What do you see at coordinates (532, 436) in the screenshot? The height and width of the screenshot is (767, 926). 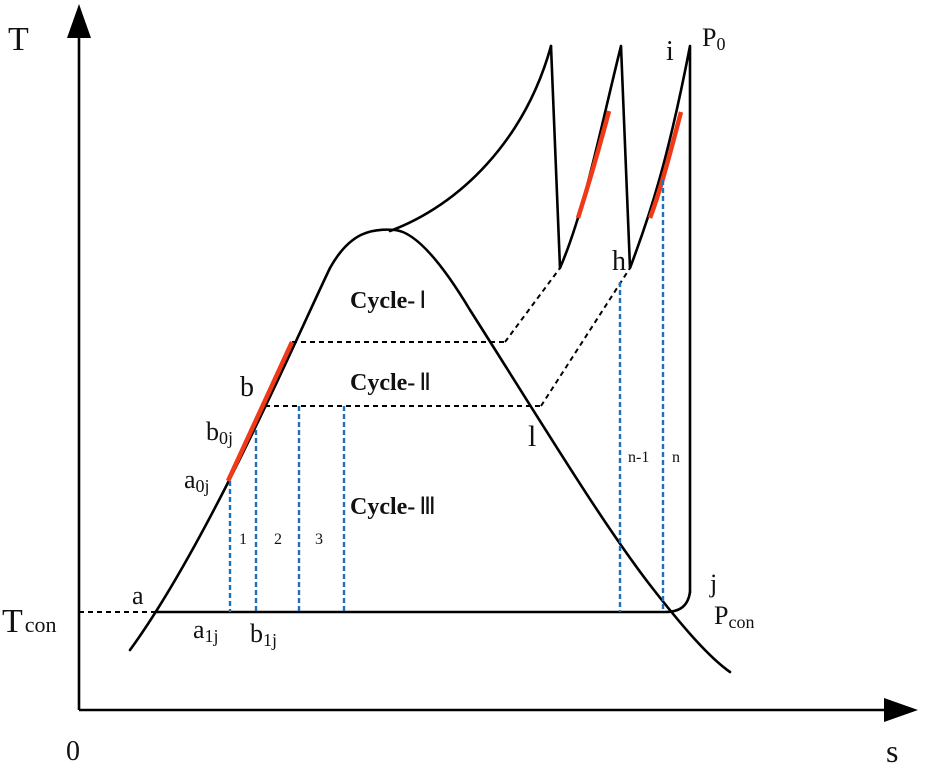 I see `point-l-label: l` at bounding box center [532, 436].